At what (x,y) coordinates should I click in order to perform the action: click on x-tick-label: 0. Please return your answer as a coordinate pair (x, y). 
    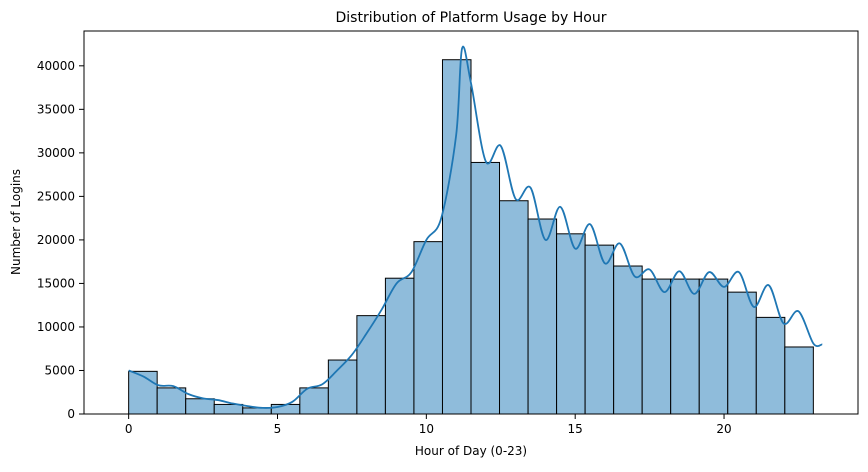
    Looking at the image, I should click on (129, 429).